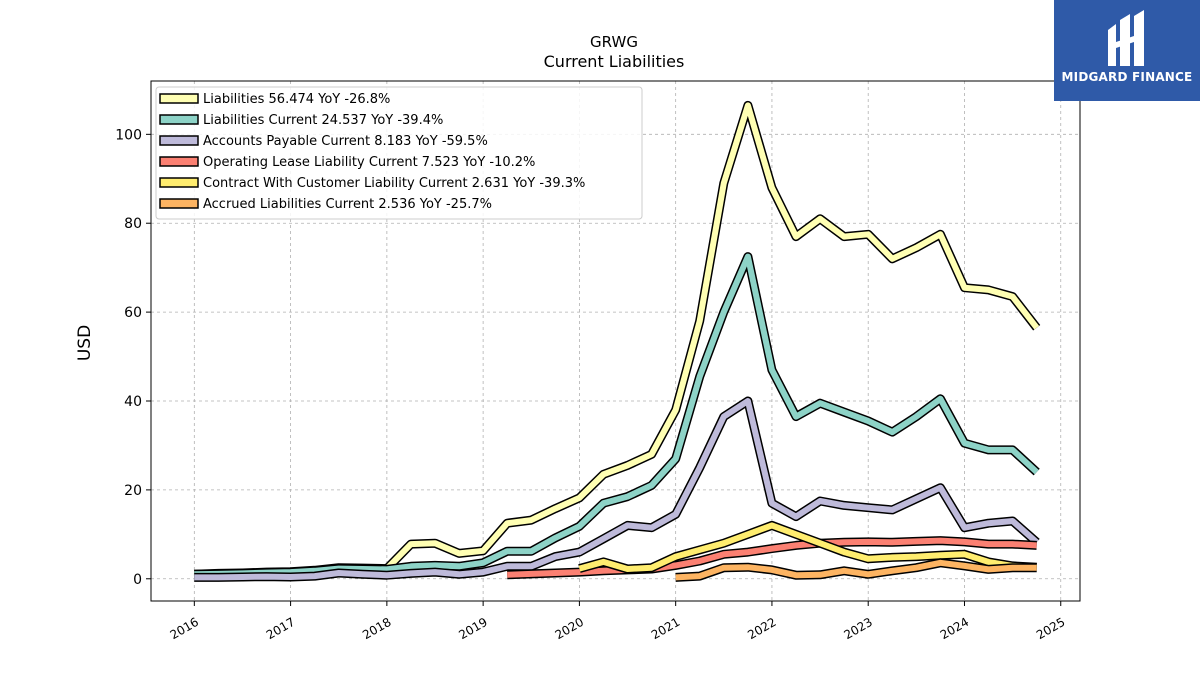  Describe the element at coordinates (133, 402) in the screenshot. I see `y-tick-label: 40` at that location.